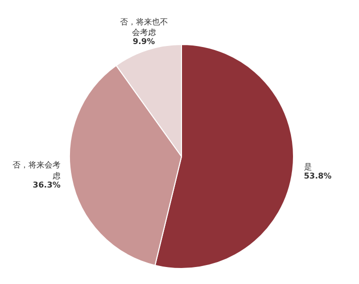 The height and width of the screenshot is (284, 359). Describe the element at coordinates (318, 175) in the screenshot. I see `data-label: 53.8%` at that location.